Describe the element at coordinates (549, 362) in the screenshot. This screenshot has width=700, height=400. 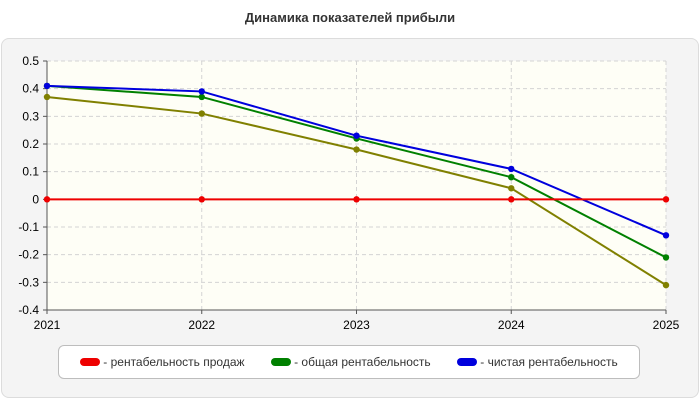
I see `legend-label-net: - чистая рентабельность` at that location.